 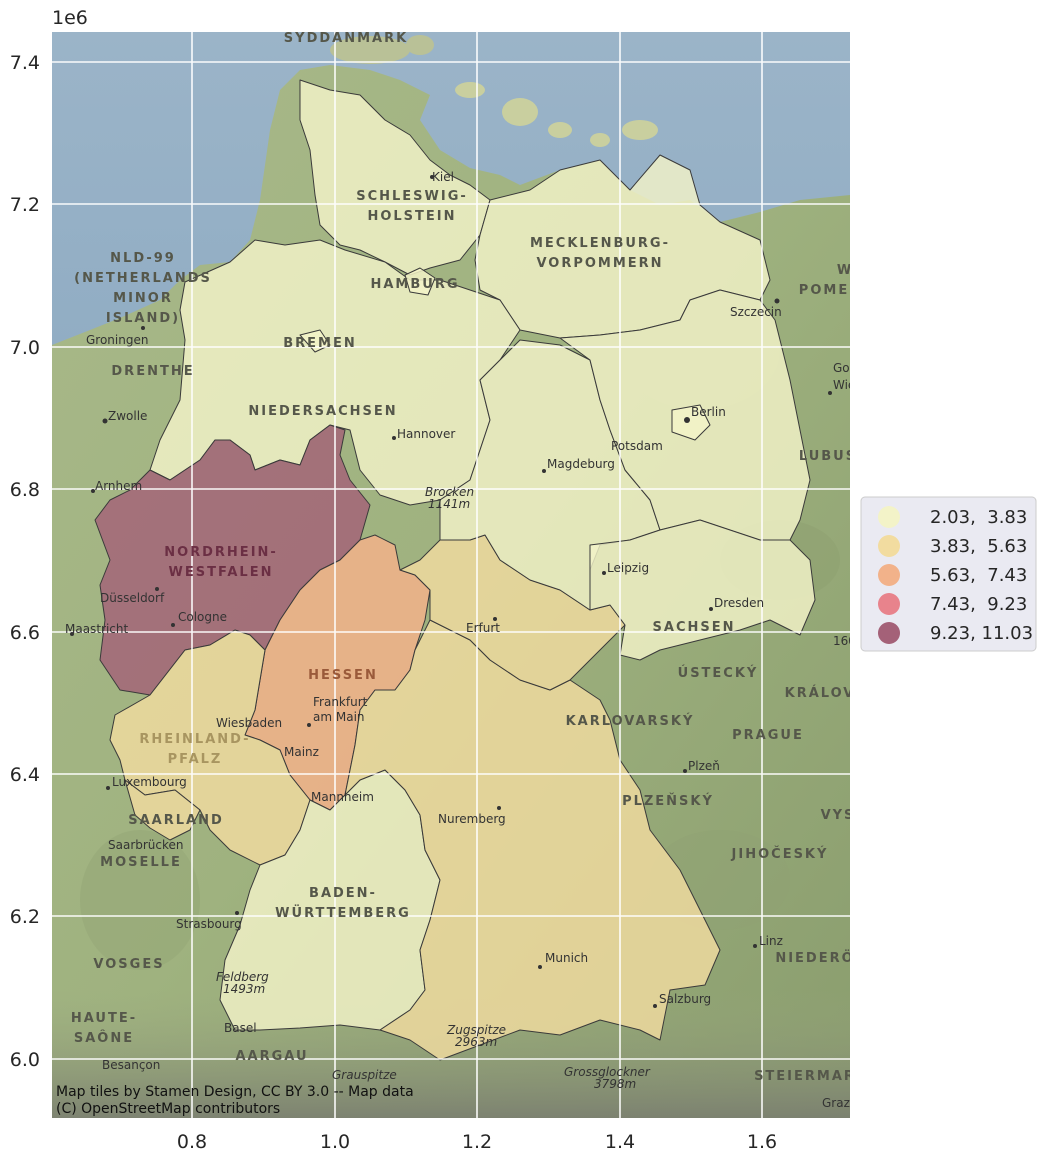 What do you see at coordinates (395, 177) in the screenshot?
I see `region-schleswig-holstein` at bounding box center [395, 177].